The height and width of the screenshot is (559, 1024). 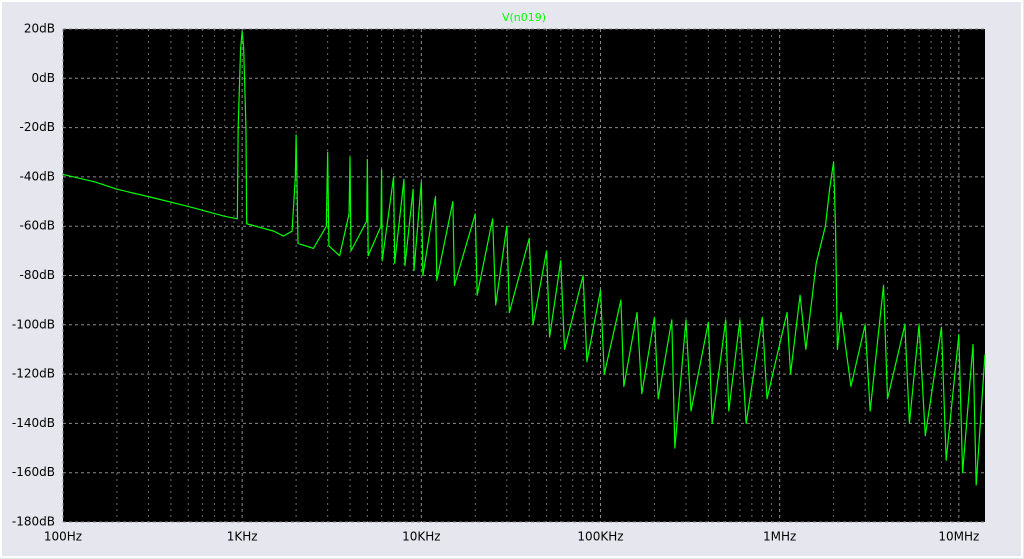 I want to click on y-tick-label: -100dB, so click(x=33, y=324).